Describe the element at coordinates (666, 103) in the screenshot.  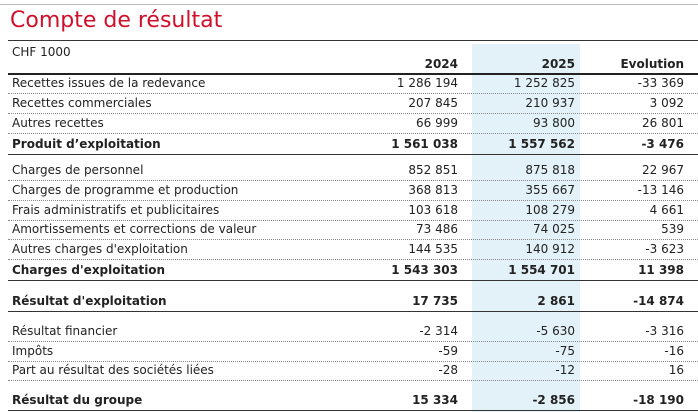
I see `cell-value: 3 092` at that location.